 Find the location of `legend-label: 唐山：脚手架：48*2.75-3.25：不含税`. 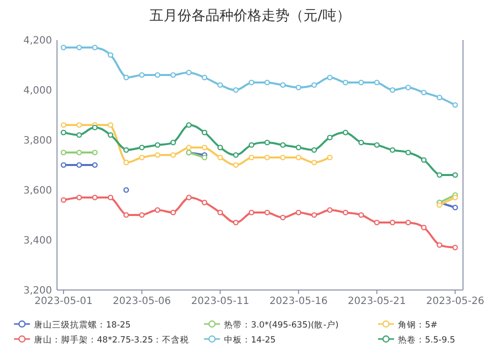

legend-label: 唐山：脚手架：48*2.75-3.25：不含税 is located at coordinates (111, 340).